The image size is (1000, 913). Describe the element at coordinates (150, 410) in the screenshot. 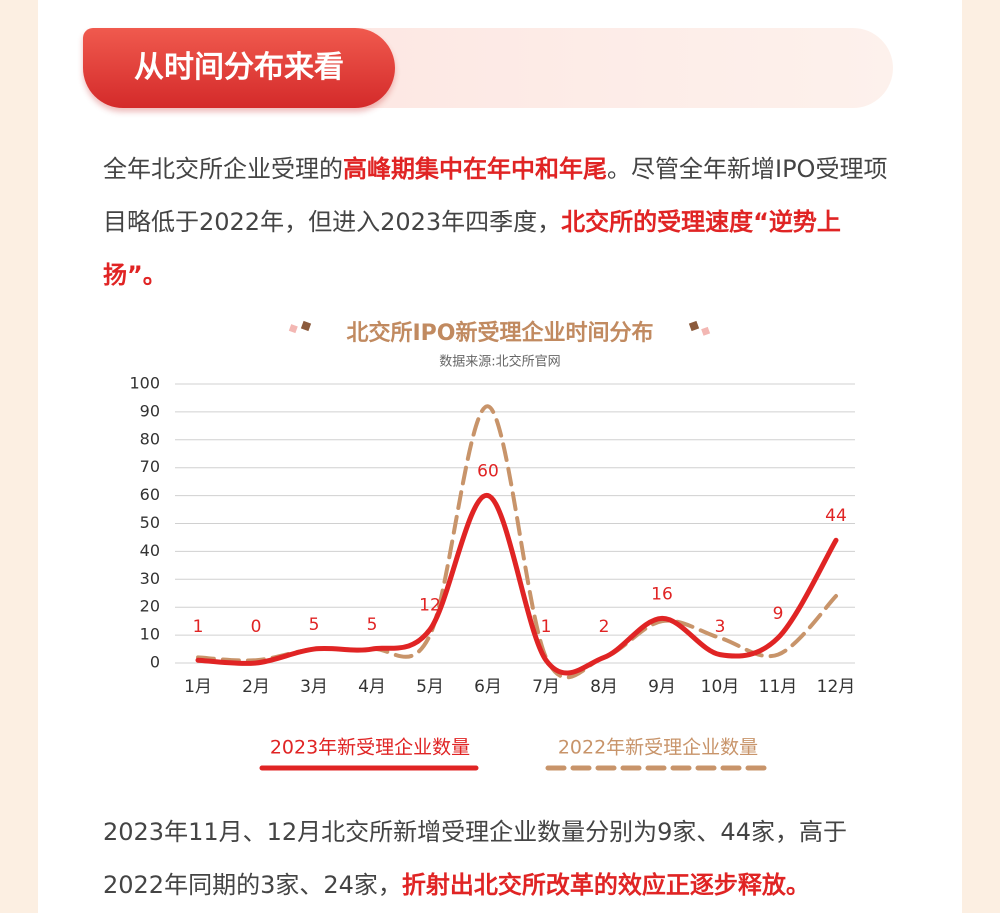

I see `y-tick-label: 90` at that location.